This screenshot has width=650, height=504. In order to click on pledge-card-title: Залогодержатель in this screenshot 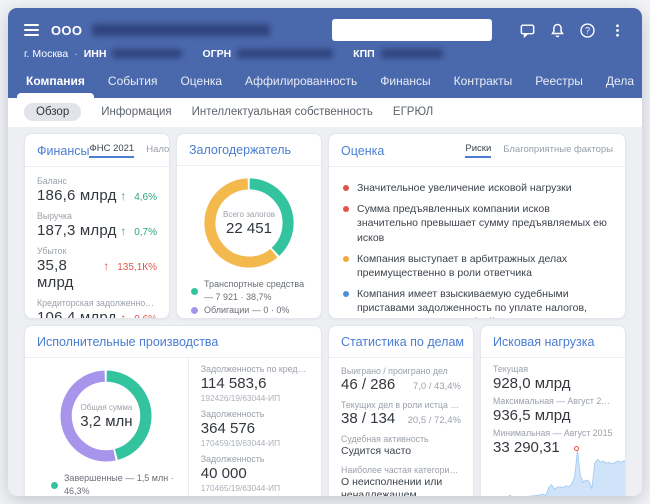, I will do `click(240, 150)`.